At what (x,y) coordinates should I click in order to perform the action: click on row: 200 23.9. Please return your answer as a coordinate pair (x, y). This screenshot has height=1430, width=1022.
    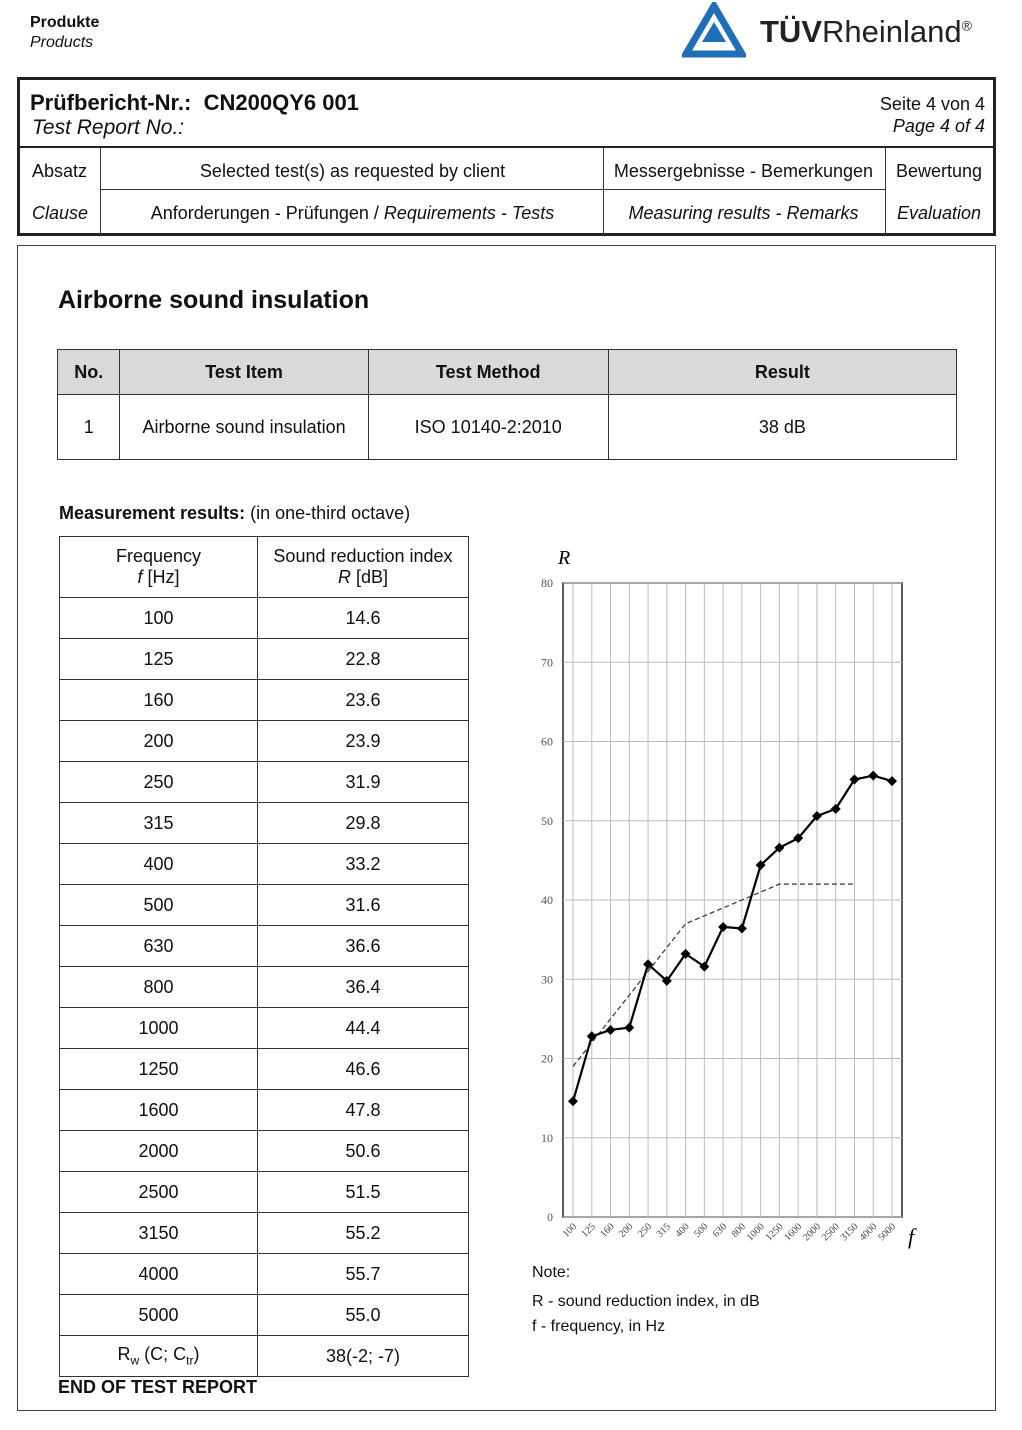
    Looking at the image, I should click on (264, 741).